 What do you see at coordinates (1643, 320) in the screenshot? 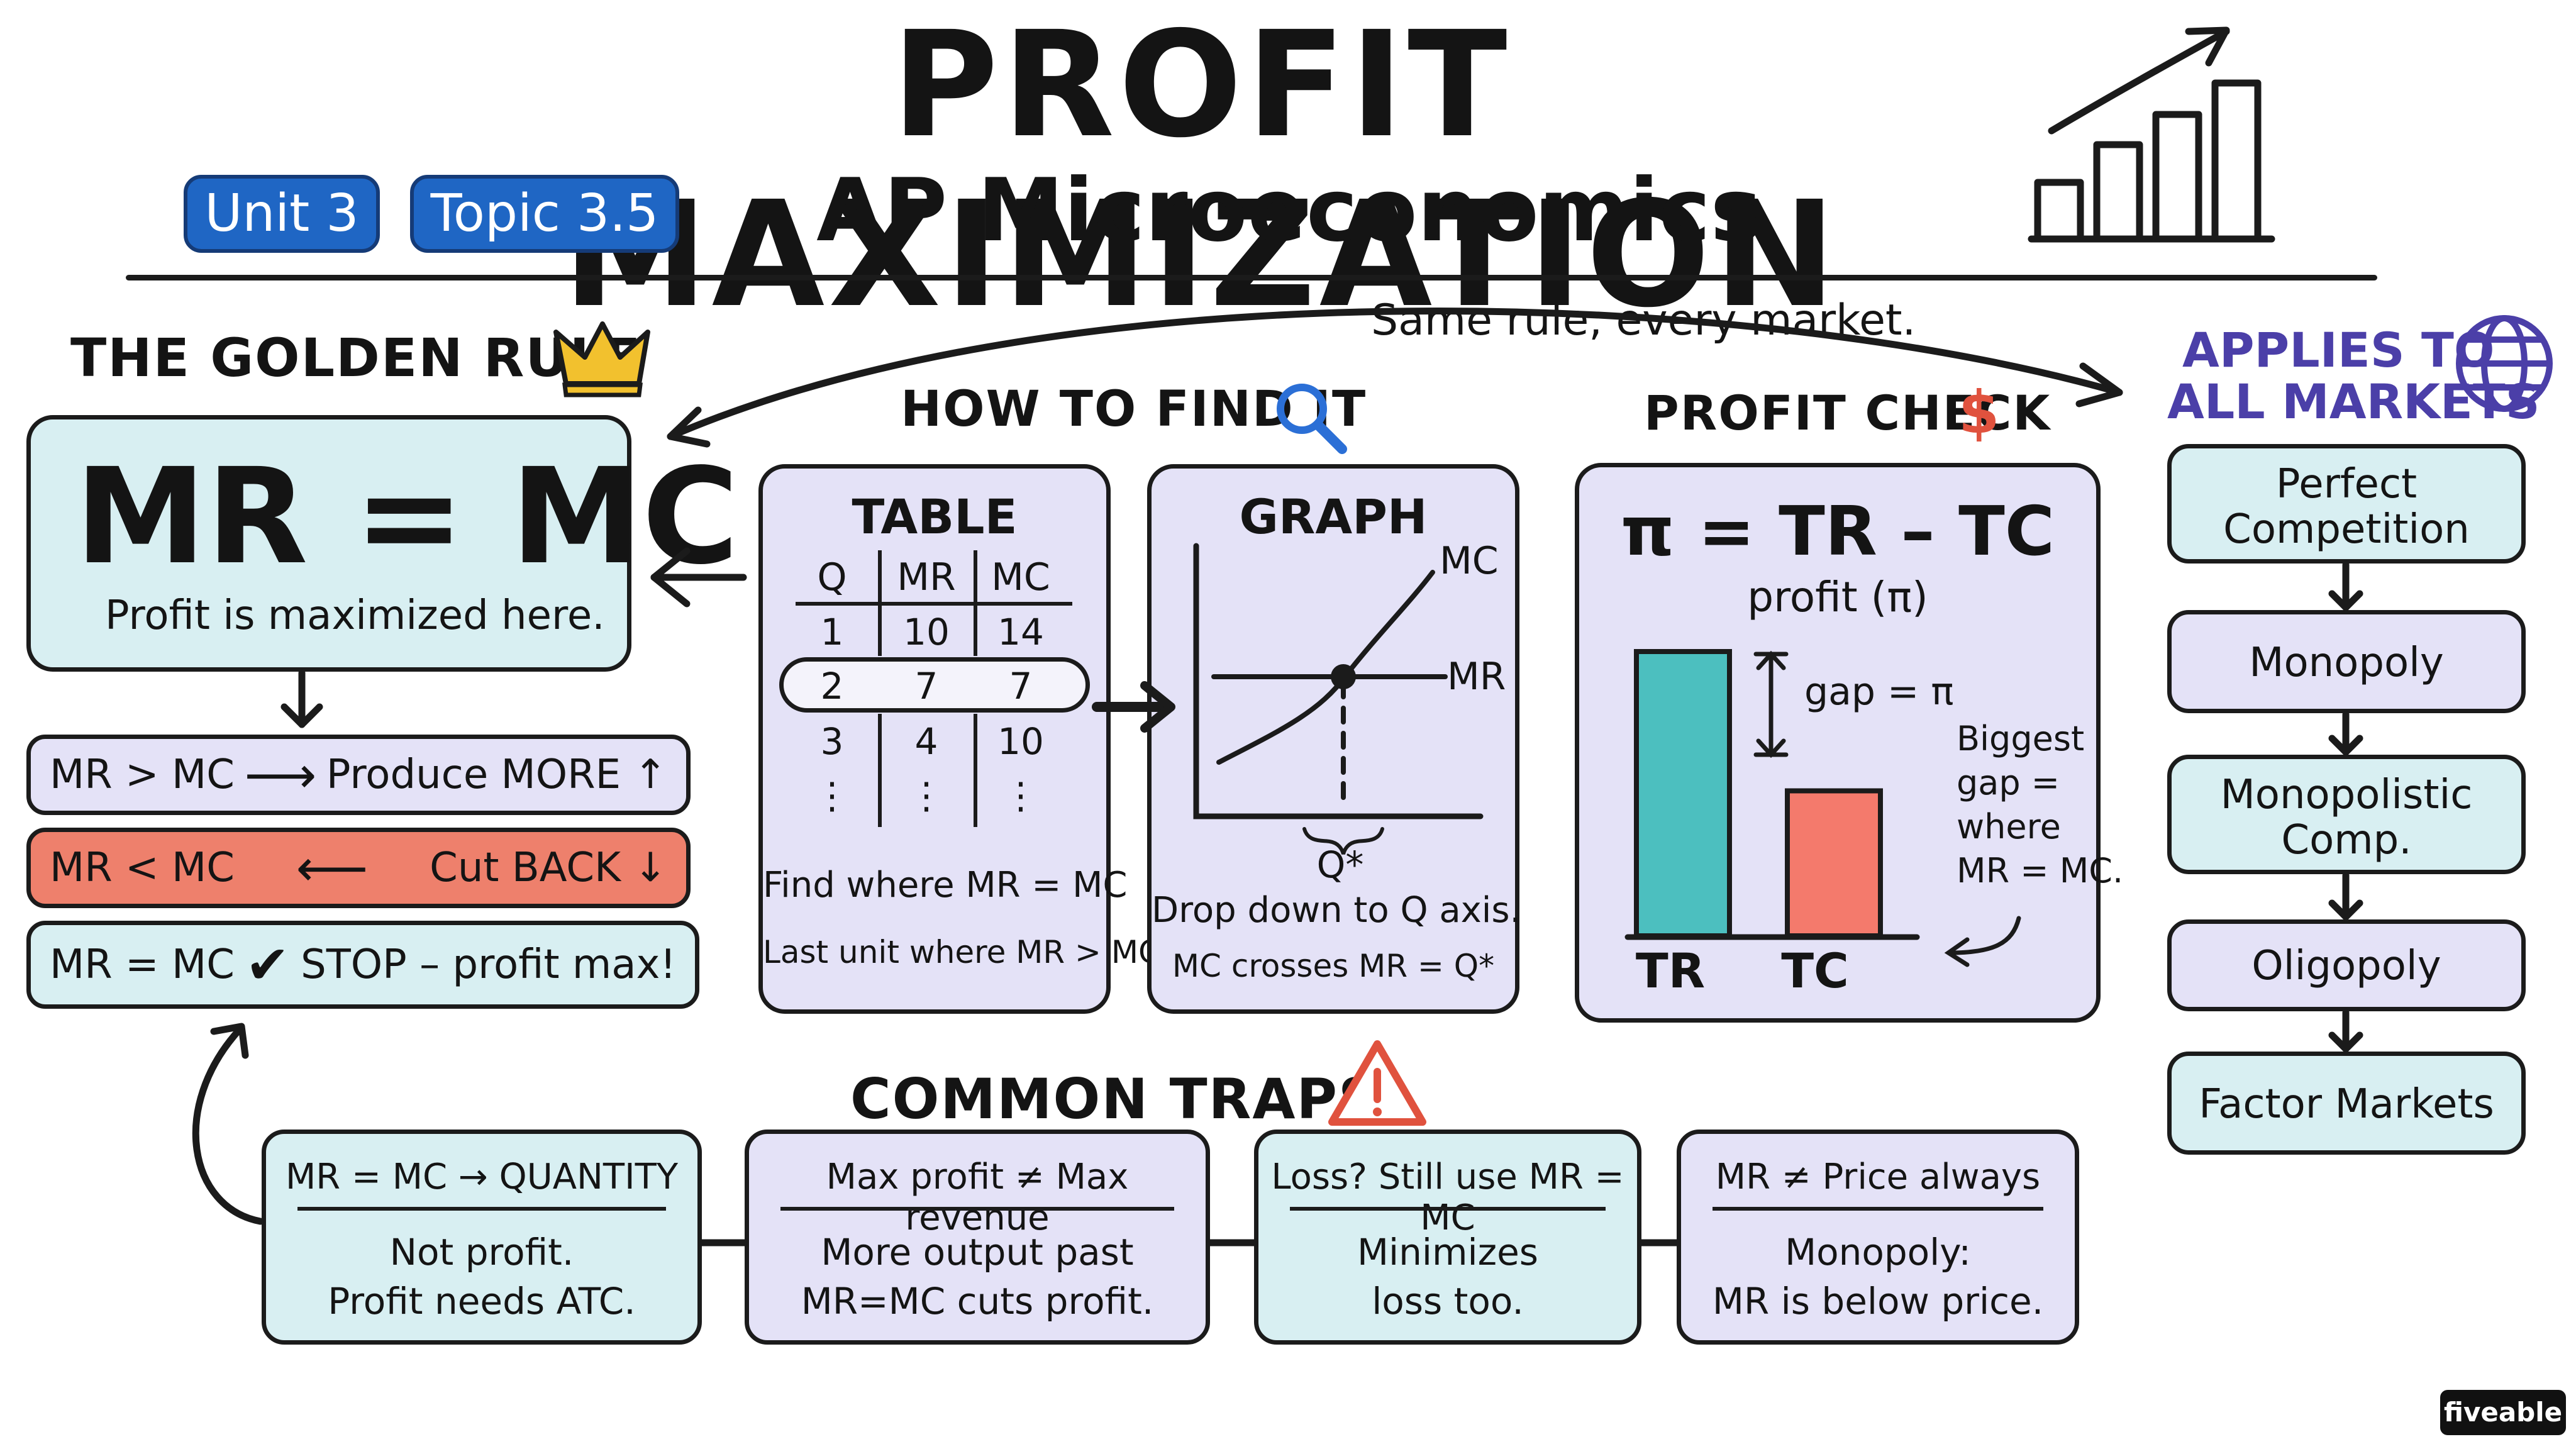
I see `arc-label: Same rule, every market.` at bounding box center [1643, 320].